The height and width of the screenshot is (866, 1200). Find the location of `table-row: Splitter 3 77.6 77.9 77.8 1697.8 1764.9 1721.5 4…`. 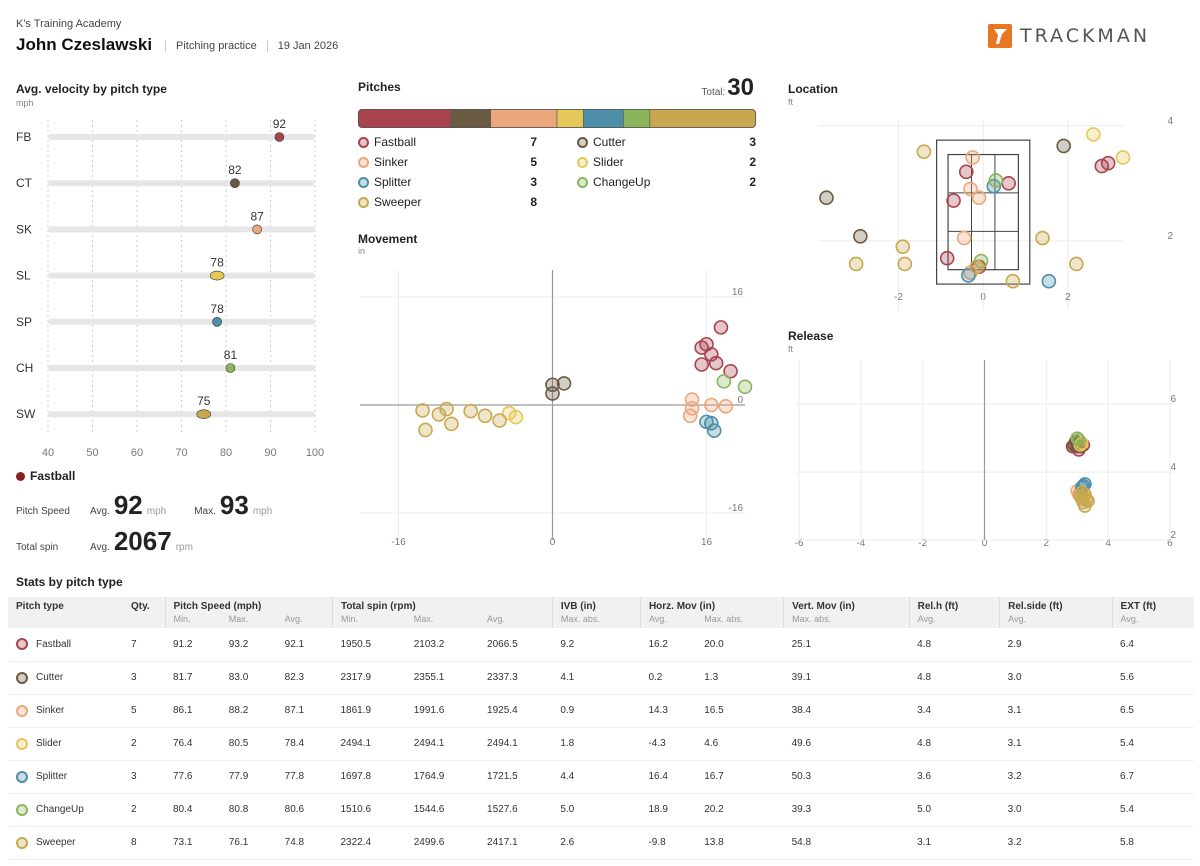

table-row: Splitter 3 77.6 77.9 77.8 1697.8 1764.9 1721.5 4… is located at coordinates (601, 777).